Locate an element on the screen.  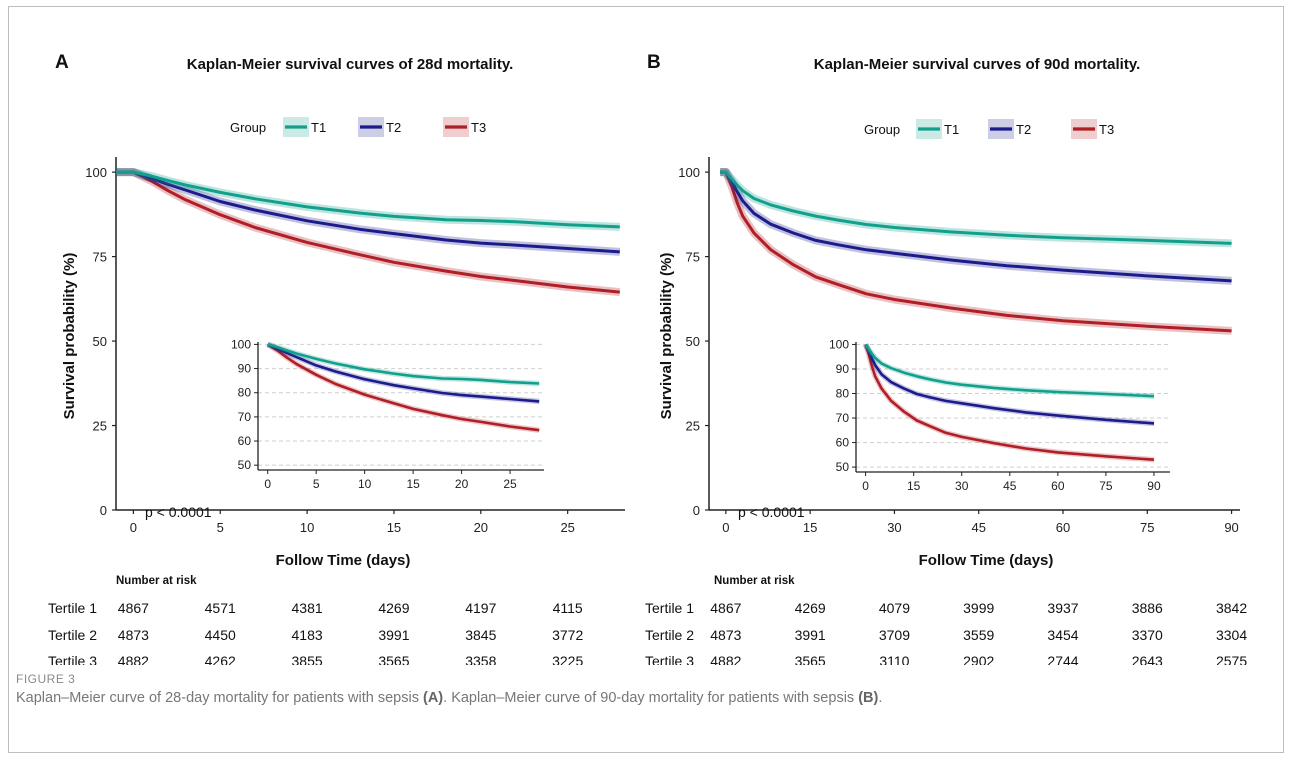
caption-ref-b: (B) is located at coordinates (868, 698).